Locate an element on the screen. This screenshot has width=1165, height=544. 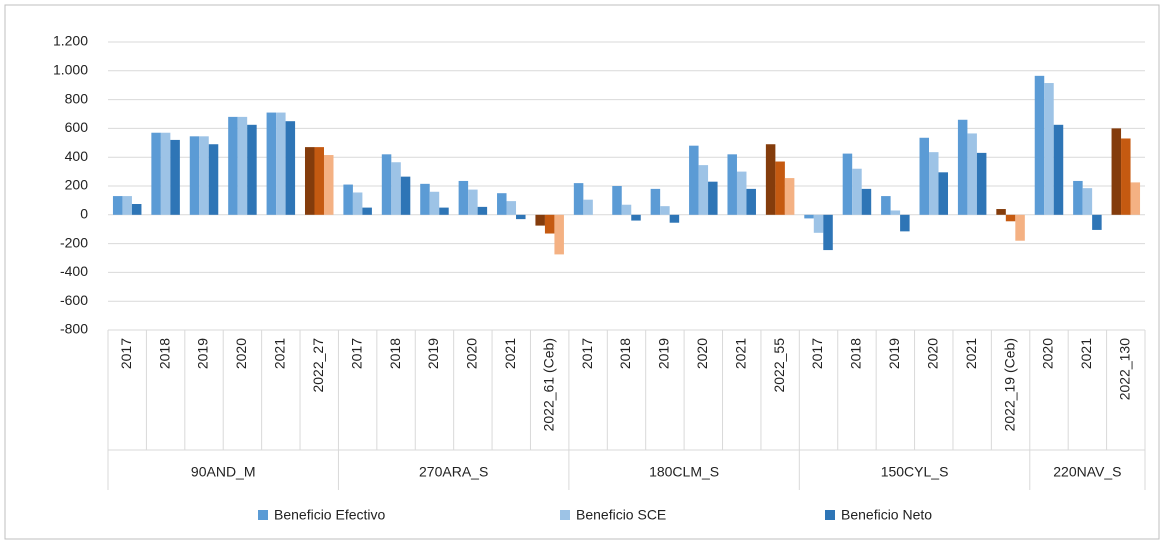
x-tick-label: 2022_130 is located at coordinates (1124, 369).